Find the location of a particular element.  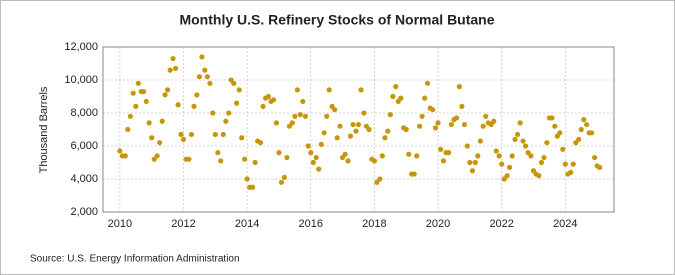

x-tick-label: 2020 is located at coordinates (438, 224).